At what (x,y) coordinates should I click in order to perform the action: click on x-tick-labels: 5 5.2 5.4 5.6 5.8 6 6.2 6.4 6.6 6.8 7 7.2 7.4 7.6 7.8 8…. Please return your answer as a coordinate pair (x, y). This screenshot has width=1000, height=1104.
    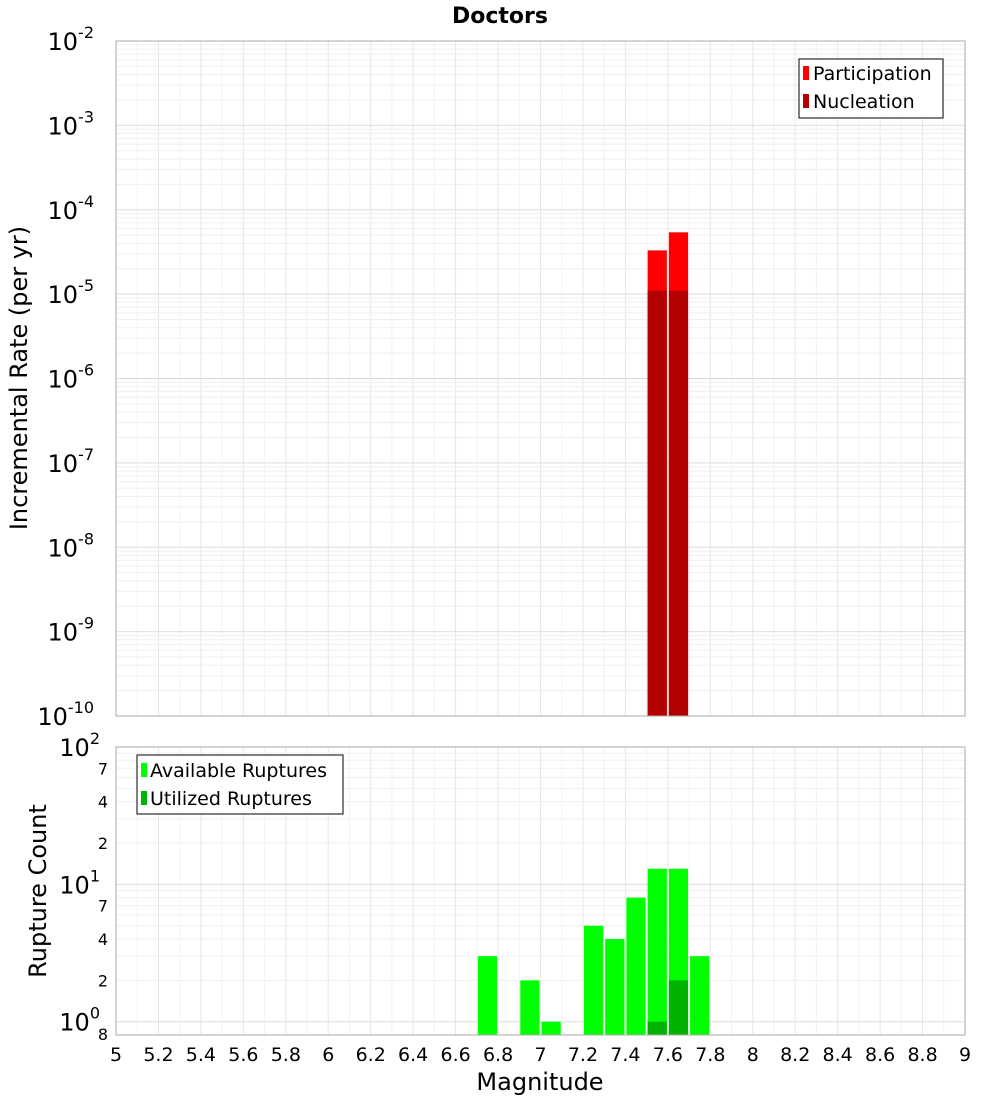
    Looking at the image, I should click on (540, 1055).